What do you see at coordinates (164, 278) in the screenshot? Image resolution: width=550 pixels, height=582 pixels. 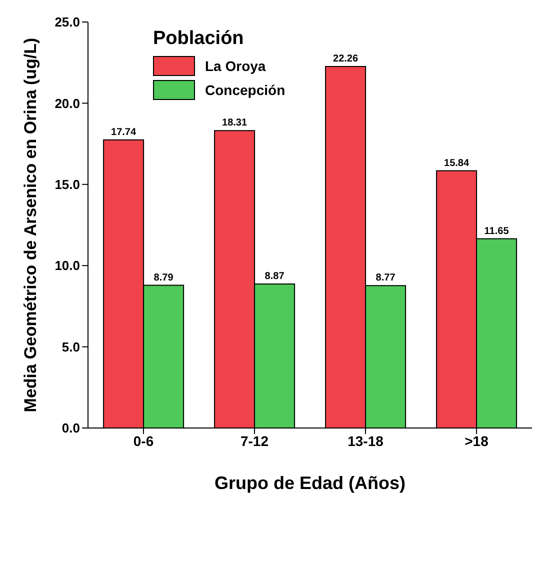 I see `data-label: 8.79` at bounding box center [164, 278].